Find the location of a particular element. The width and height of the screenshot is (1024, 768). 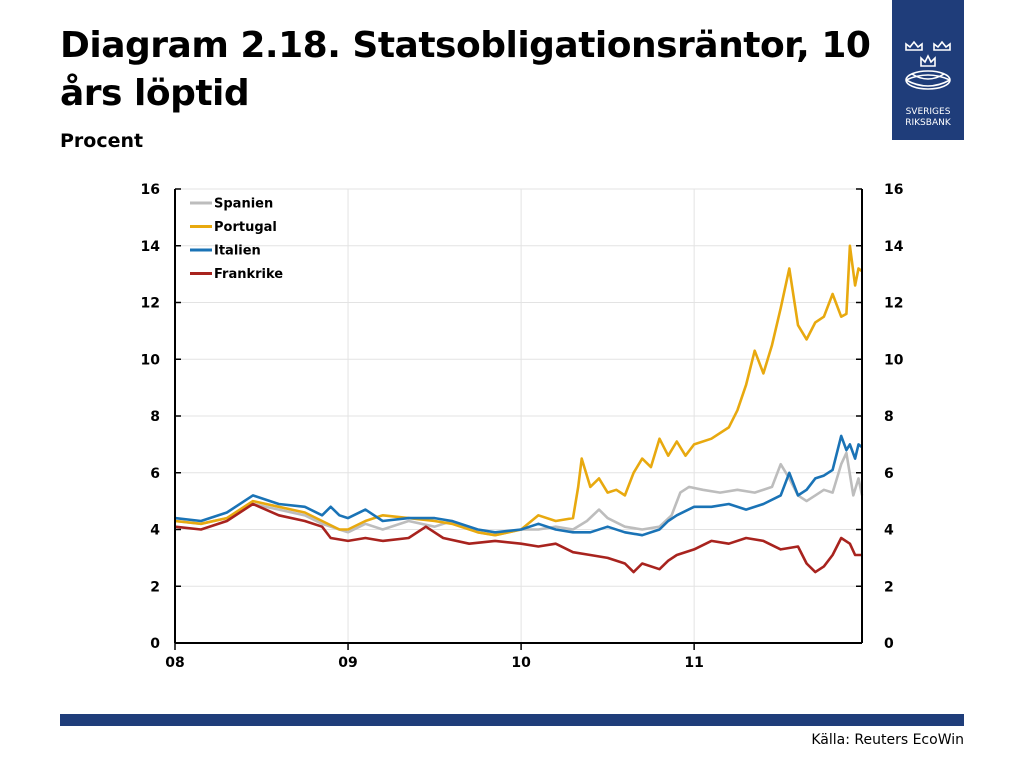

y-tick-label-right: 16 is located at coordinates (893, 190).